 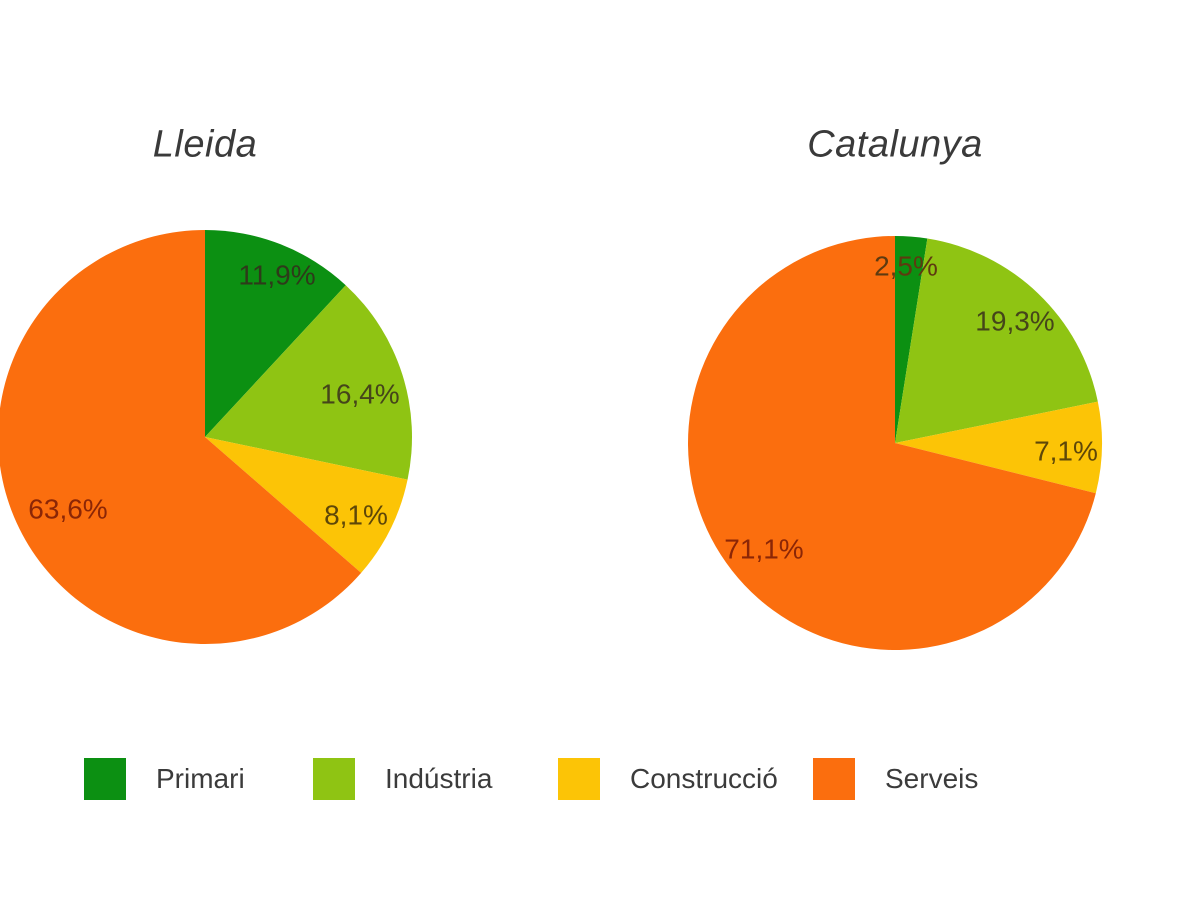 I want to click on pie-1-label-0: 2,5%, so click(x=906, y=266).